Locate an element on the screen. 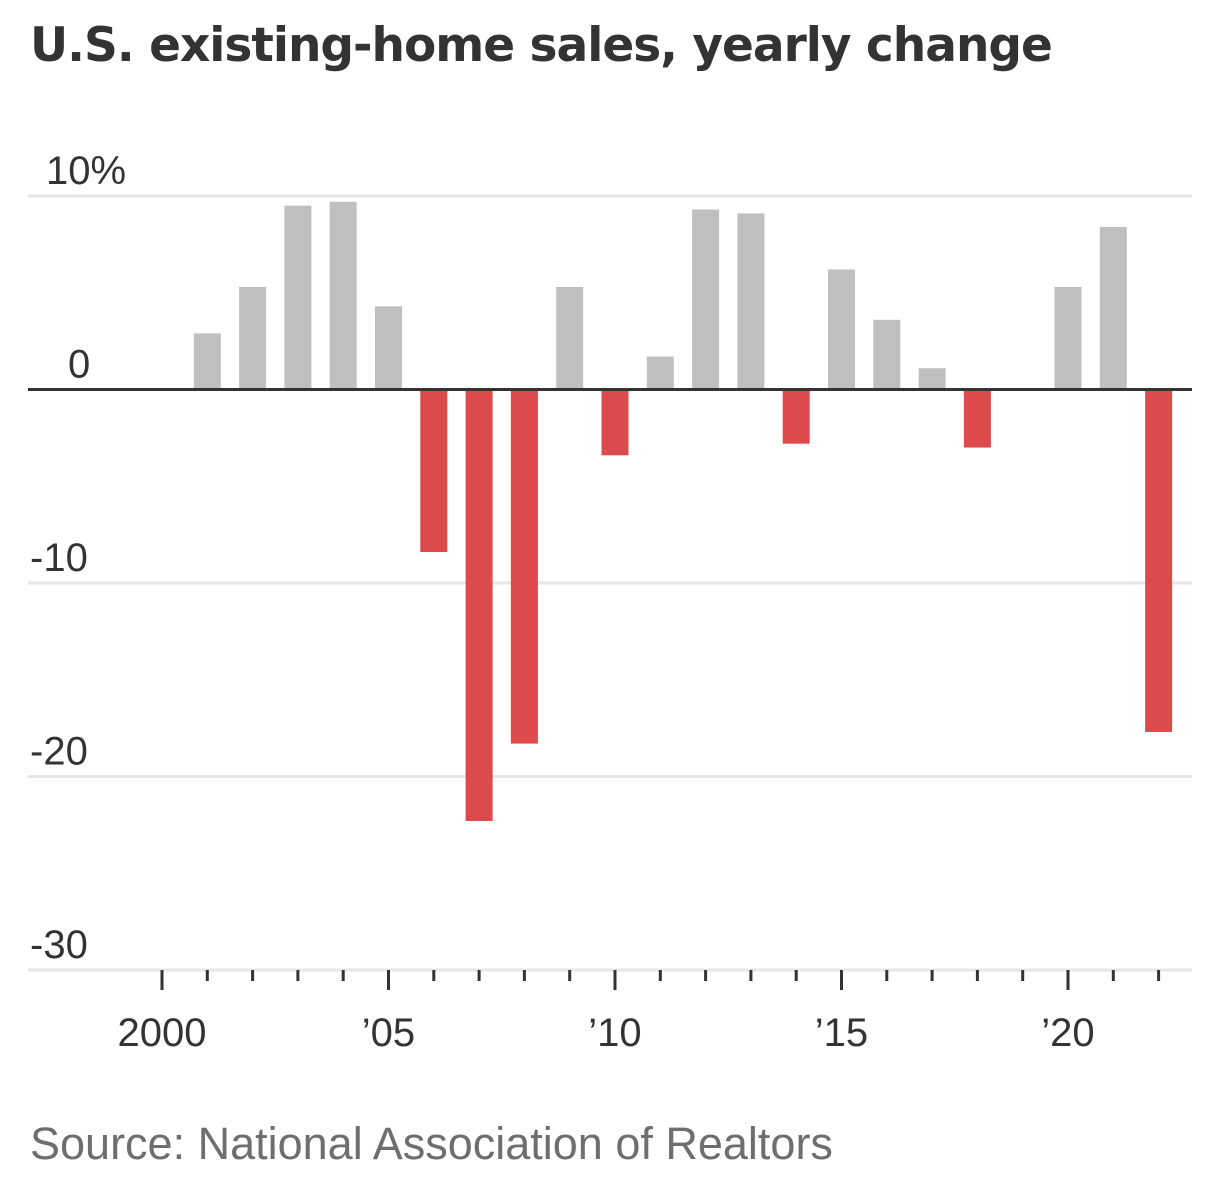 The image size is (1230, 1184). x-tick-label: ’10 is located at coordinates (614, 1033).